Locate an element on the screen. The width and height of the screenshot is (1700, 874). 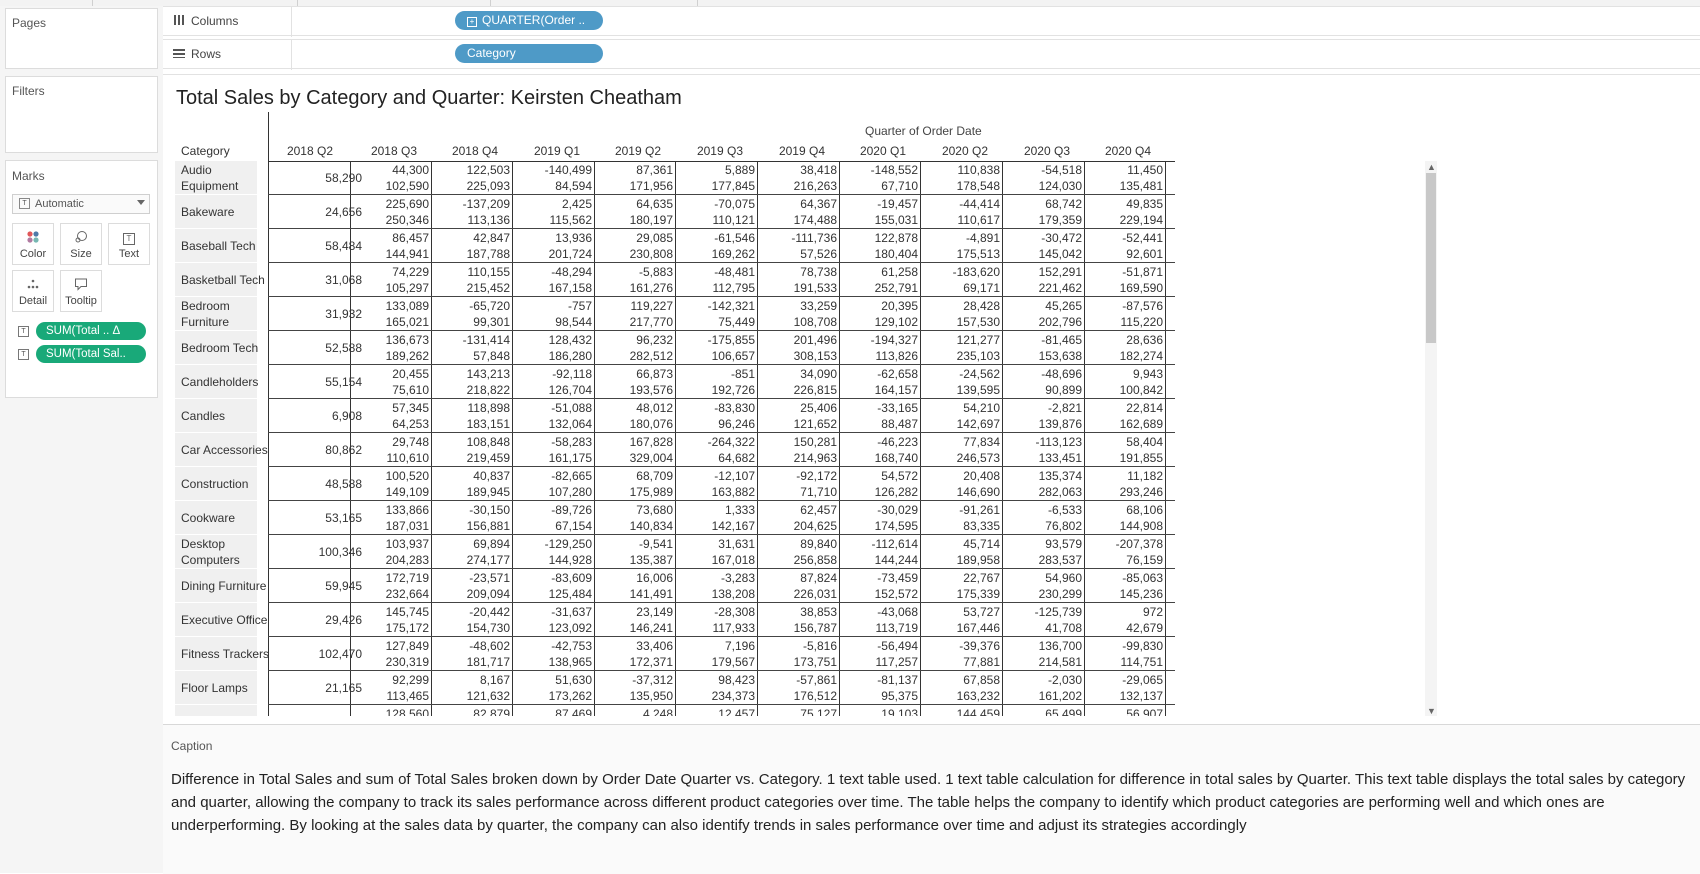
difference-value: -183,620 is located at coordinates (976, 272).